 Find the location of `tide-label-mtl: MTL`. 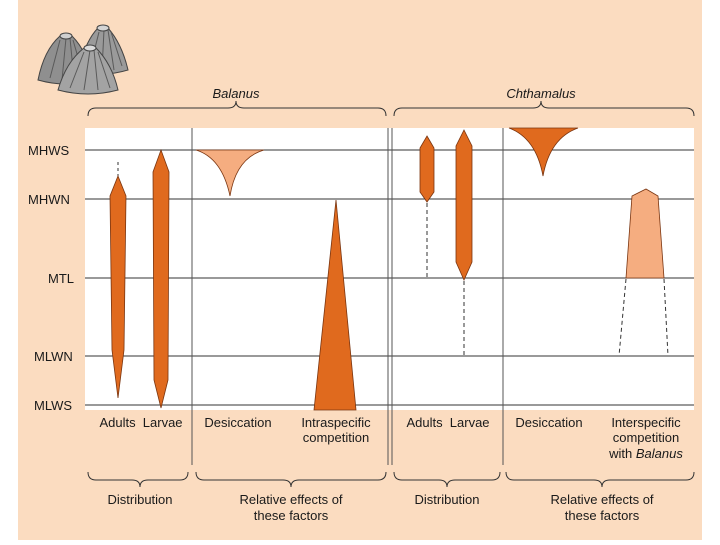

tide-label-mtl: MTL is located at coordinates (61, 278).